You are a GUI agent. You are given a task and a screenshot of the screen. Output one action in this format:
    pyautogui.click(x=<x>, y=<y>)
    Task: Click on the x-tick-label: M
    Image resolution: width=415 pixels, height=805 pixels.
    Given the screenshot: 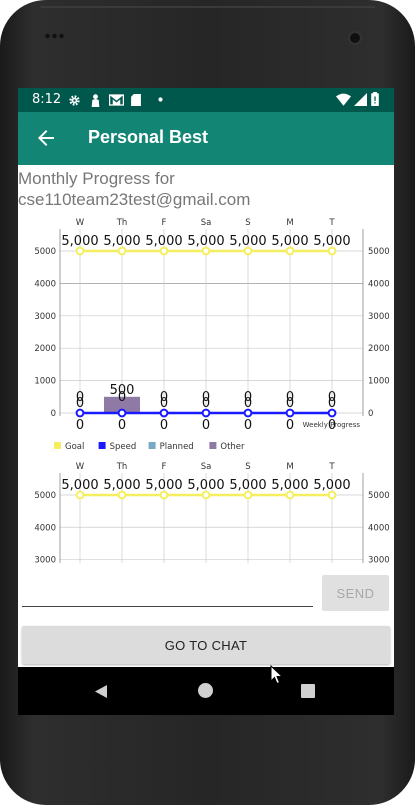 What is the action you would take?
    pyautogui.click(x=289, y=223)
    